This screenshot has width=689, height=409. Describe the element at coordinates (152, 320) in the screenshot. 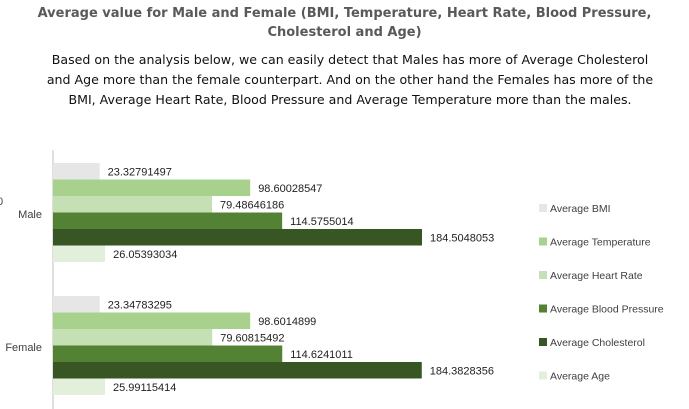

I see `bar-female-average-temperature` at that location.